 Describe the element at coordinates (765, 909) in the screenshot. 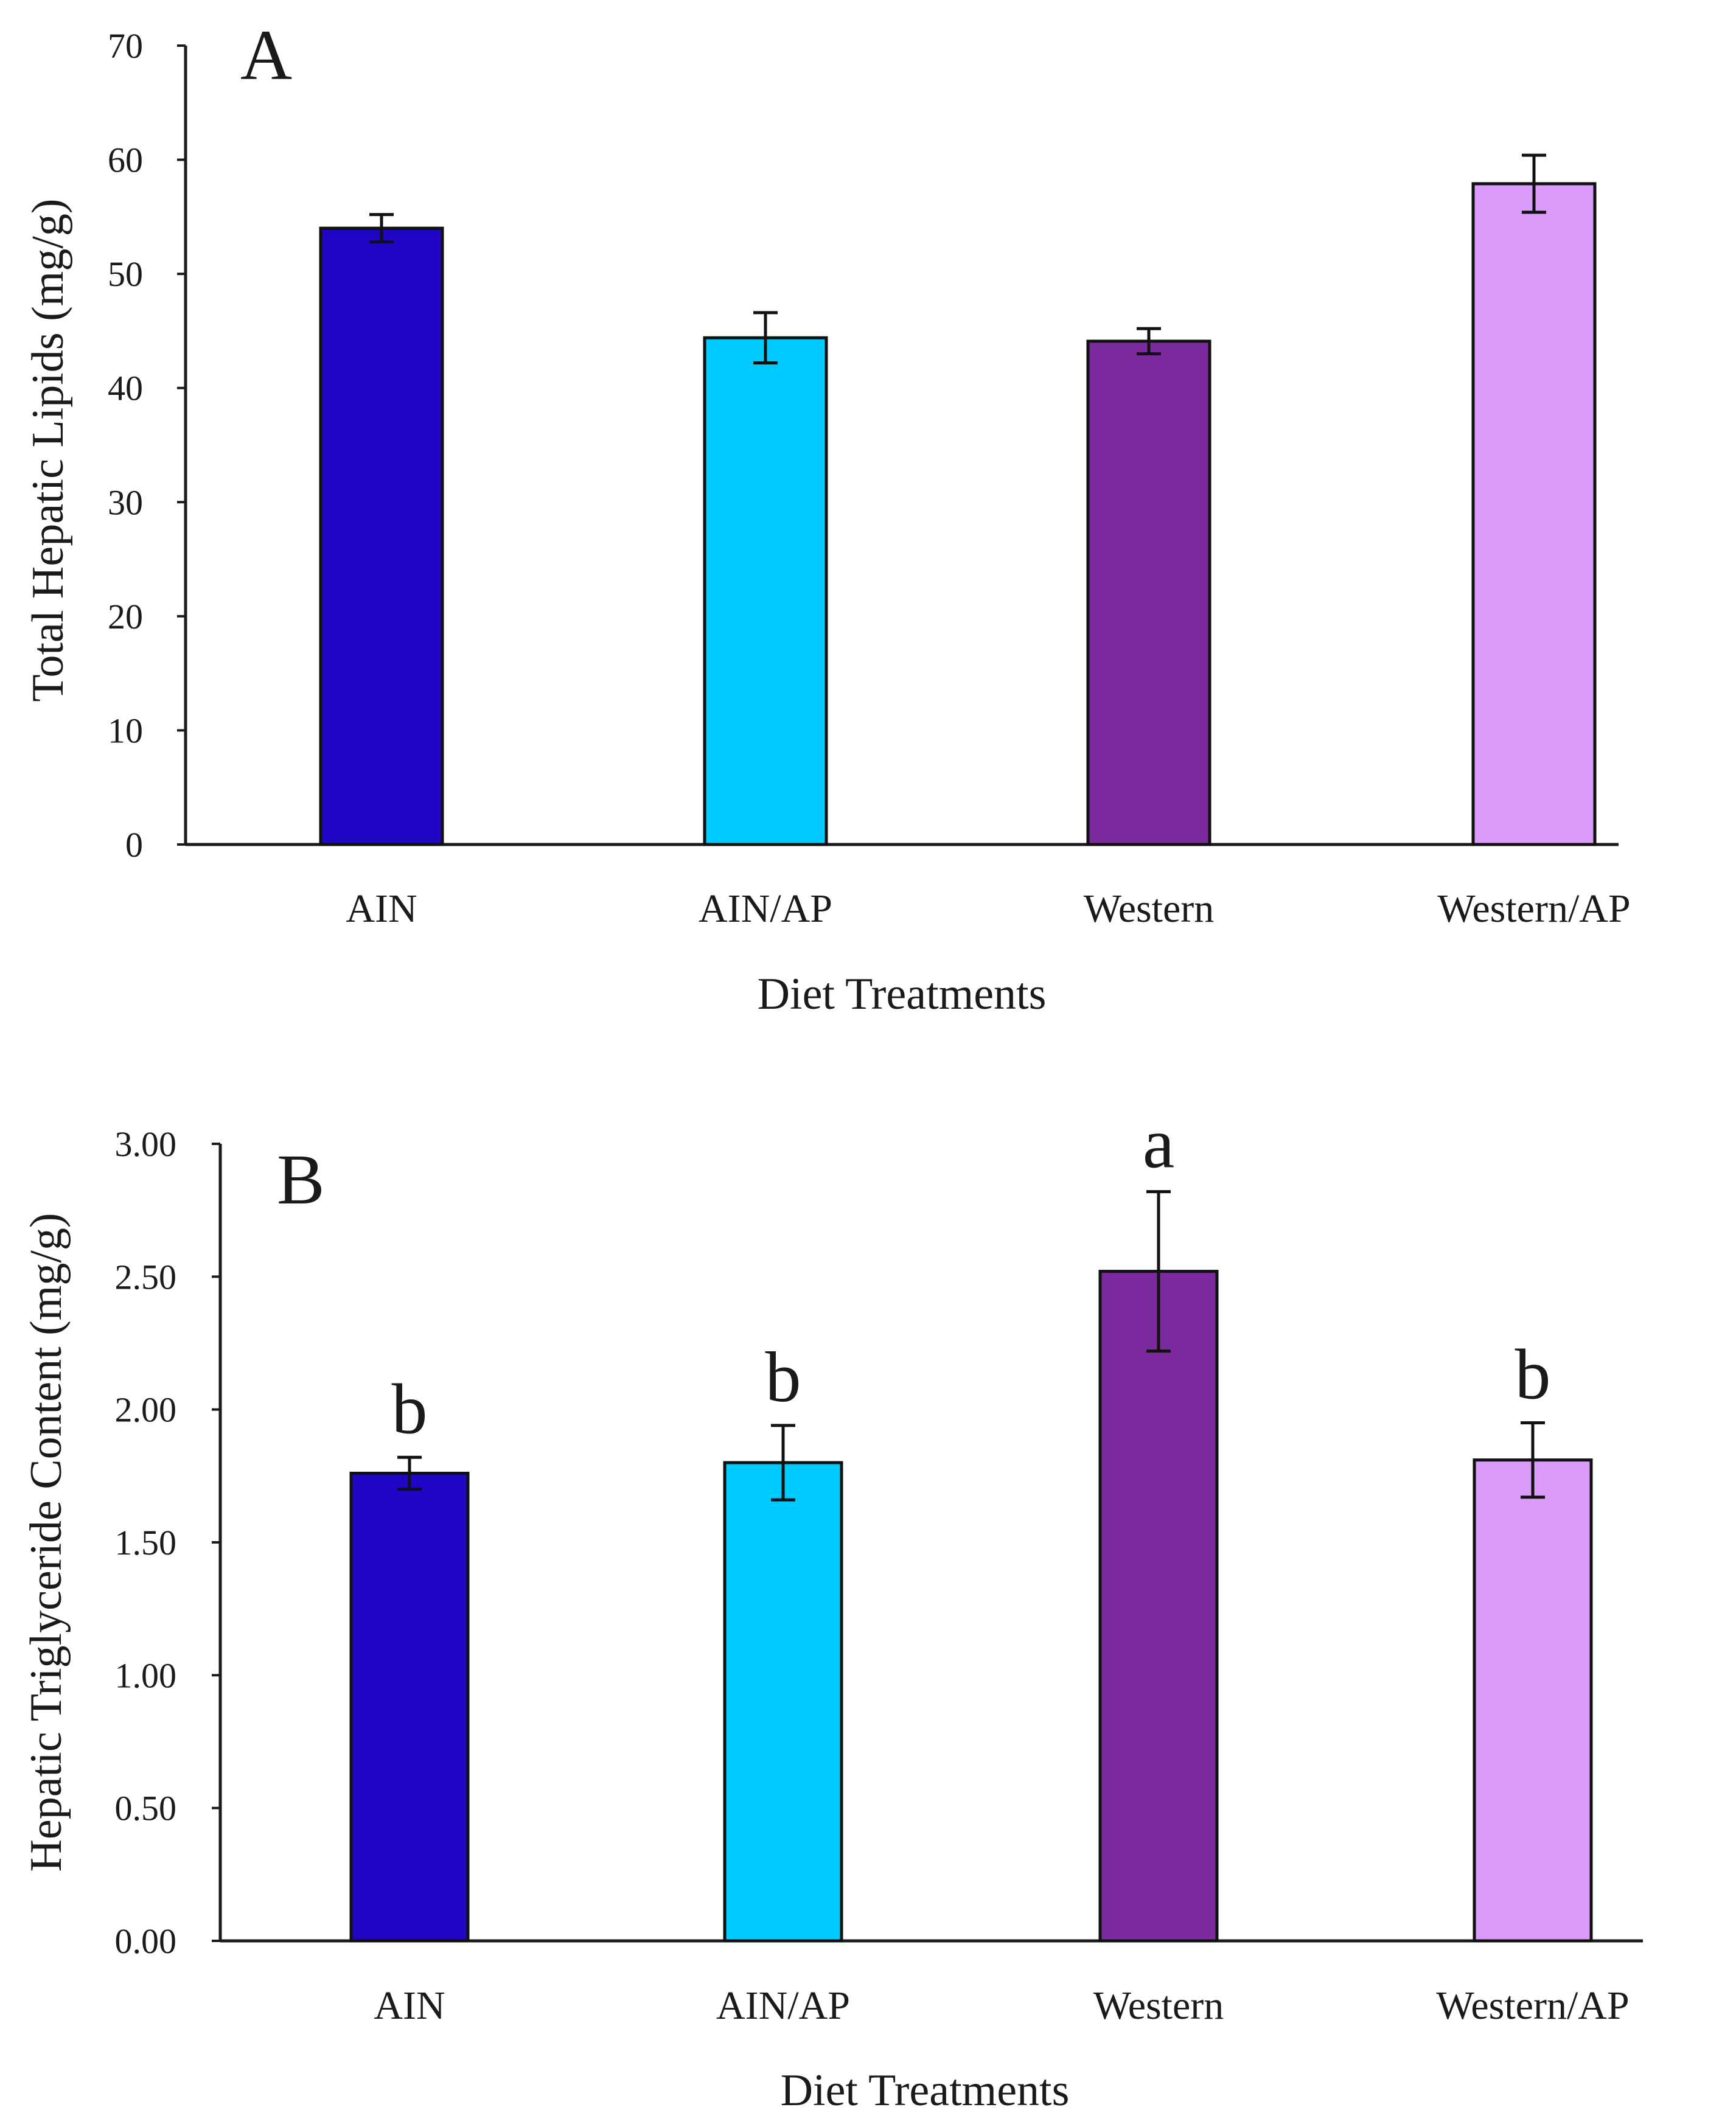

I see `panel-a-category-label: AIN/AP` at that location.